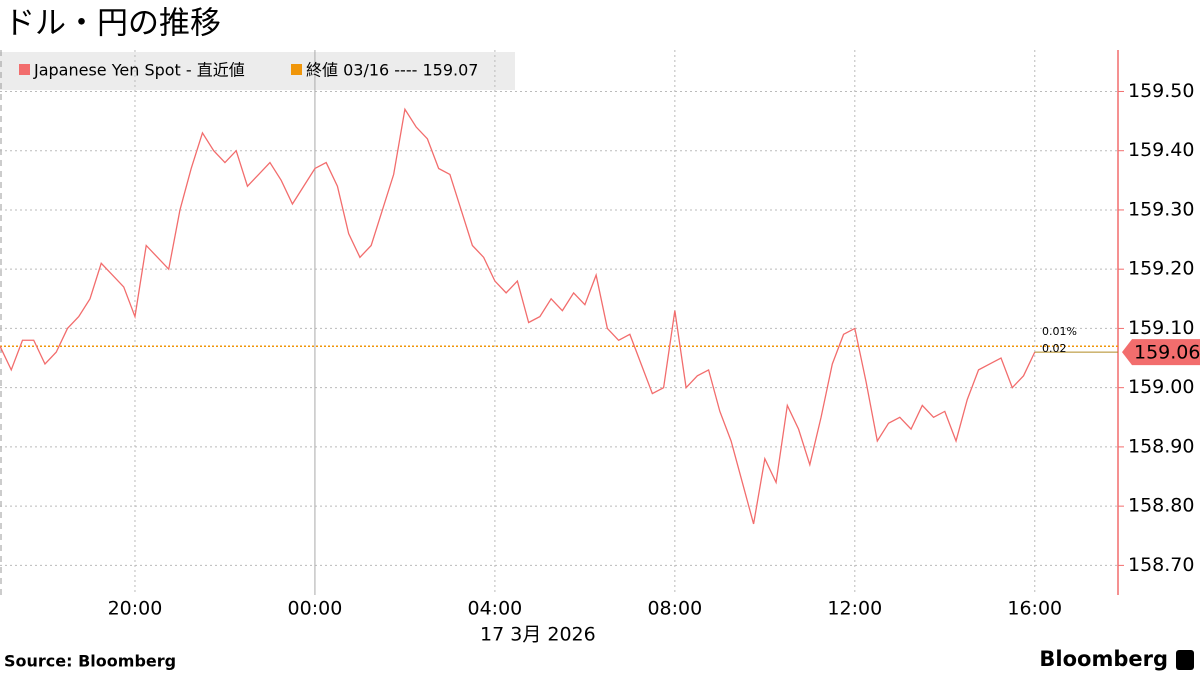 The image size is (1200, 675). What do you see at coordinates (1161, 446) in the screenshot?
I see `y-tick-label: 158.90` at bounding box center [1161, 446].